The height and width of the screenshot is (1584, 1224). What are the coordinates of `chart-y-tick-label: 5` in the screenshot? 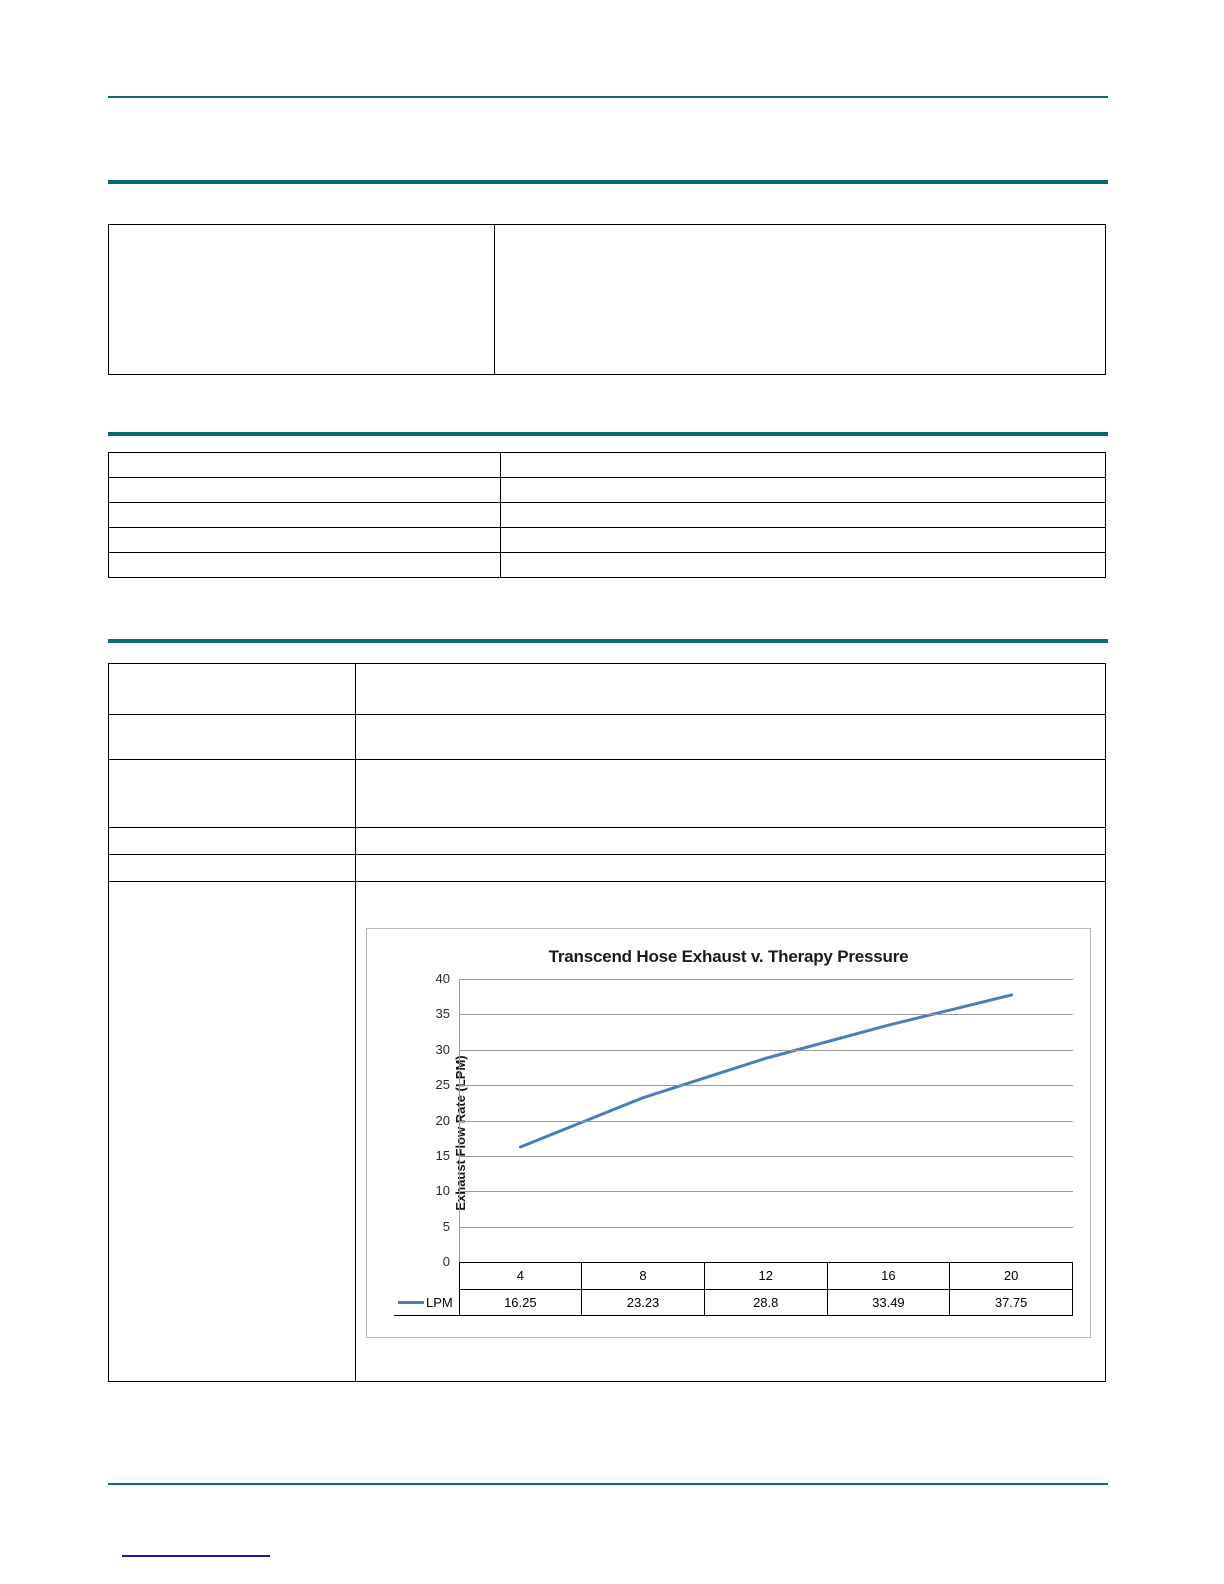 It's located at (446, 1226).